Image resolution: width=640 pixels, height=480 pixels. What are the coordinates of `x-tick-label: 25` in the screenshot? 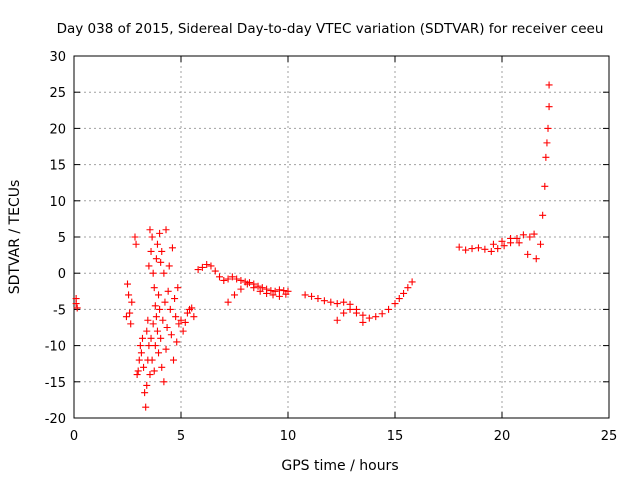 It's located at (609, 436).